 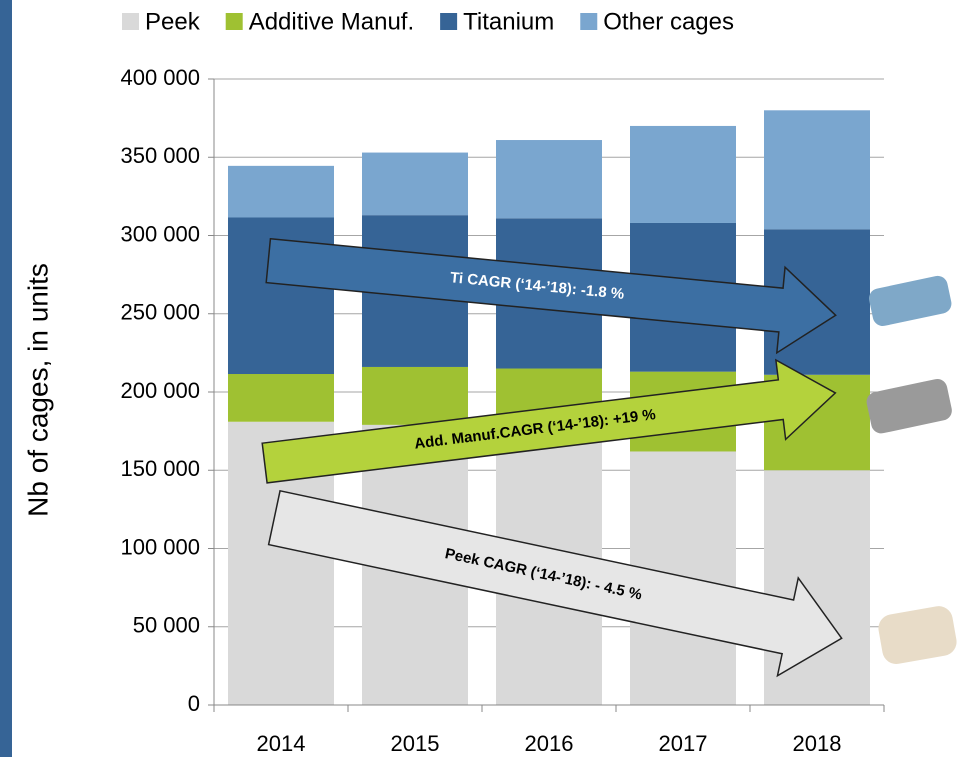 I want to click on x-tick-label: 2016, so click(x=549, y=743).